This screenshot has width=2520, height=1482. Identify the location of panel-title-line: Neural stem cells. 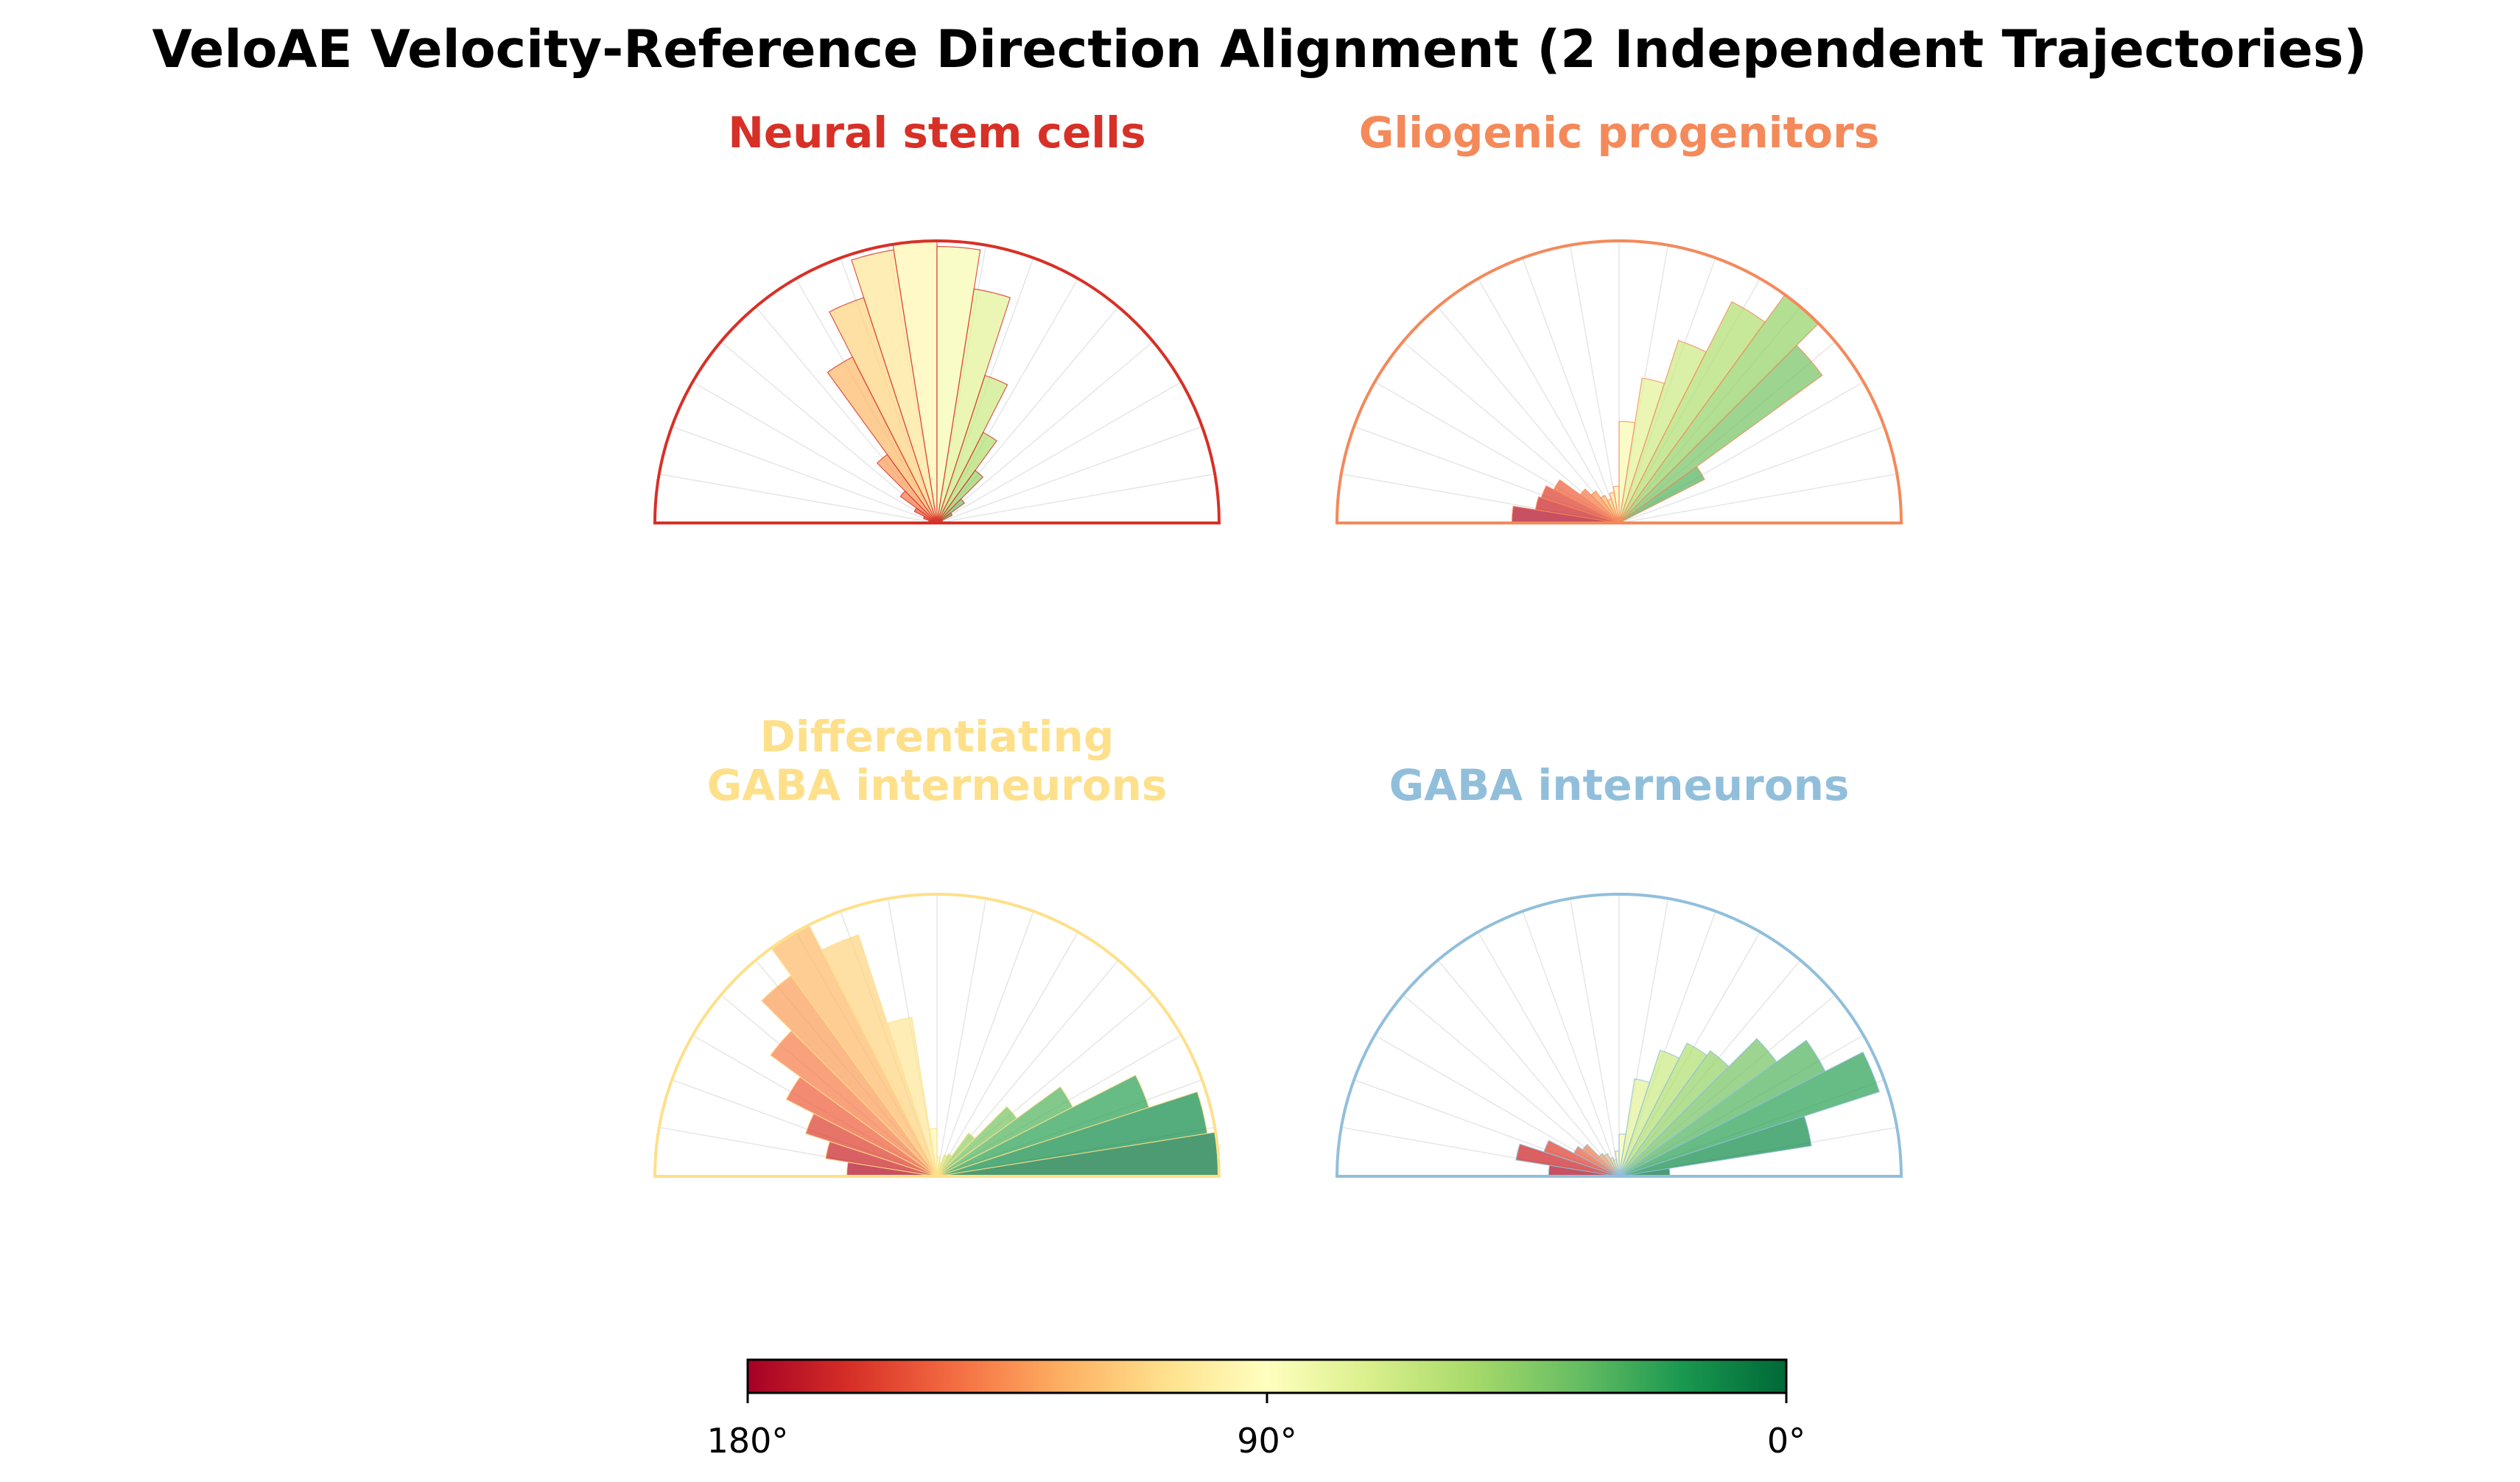
(936, 133).